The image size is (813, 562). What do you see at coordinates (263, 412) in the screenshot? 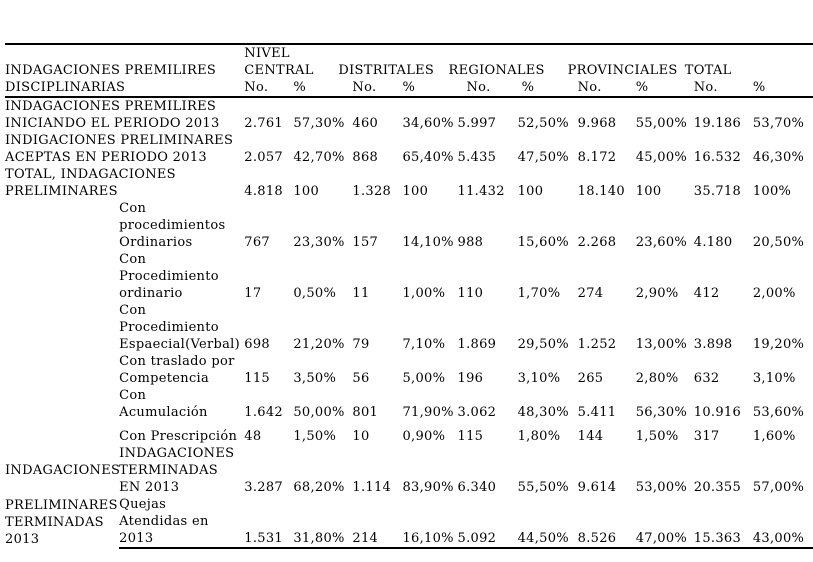
I see `cell-value: 1.642` at bounding box center [263, 412].